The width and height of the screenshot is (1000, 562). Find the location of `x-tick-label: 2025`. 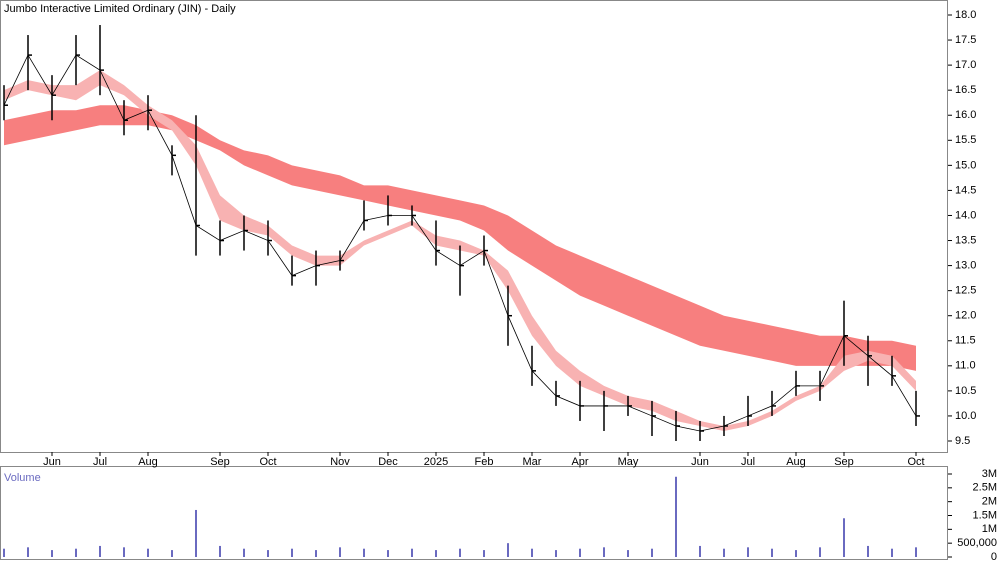

x-tick-label: 2025 is located at coordinates (436, 462).